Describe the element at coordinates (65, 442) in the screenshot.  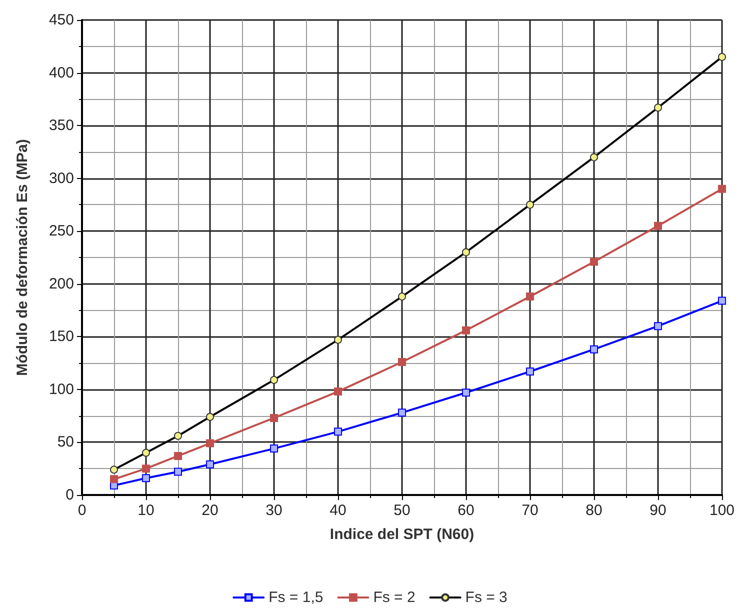
I see `y-tick-label: 50` at that location.